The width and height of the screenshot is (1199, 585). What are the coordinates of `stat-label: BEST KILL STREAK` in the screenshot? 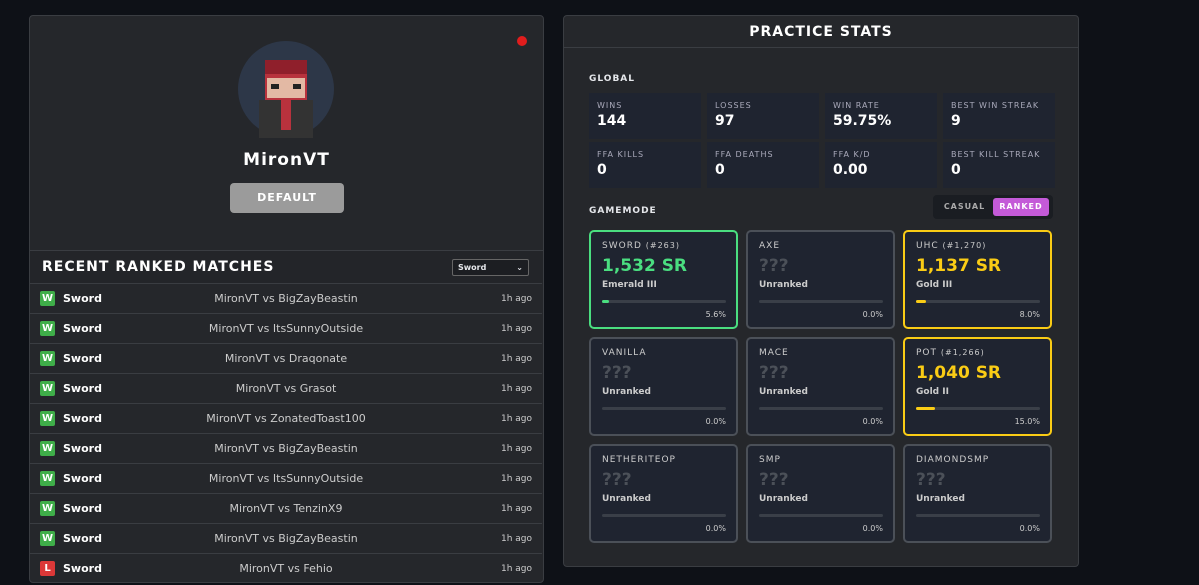 It's located at (996, 154).